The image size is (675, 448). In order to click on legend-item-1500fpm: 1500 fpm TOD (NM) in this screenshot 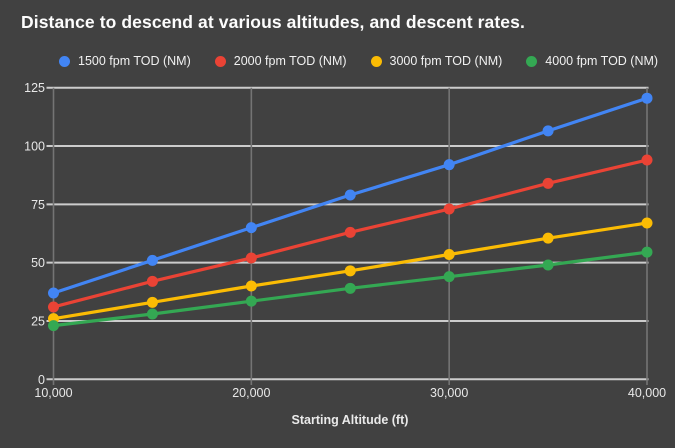, I will do `click(125, 61)`.